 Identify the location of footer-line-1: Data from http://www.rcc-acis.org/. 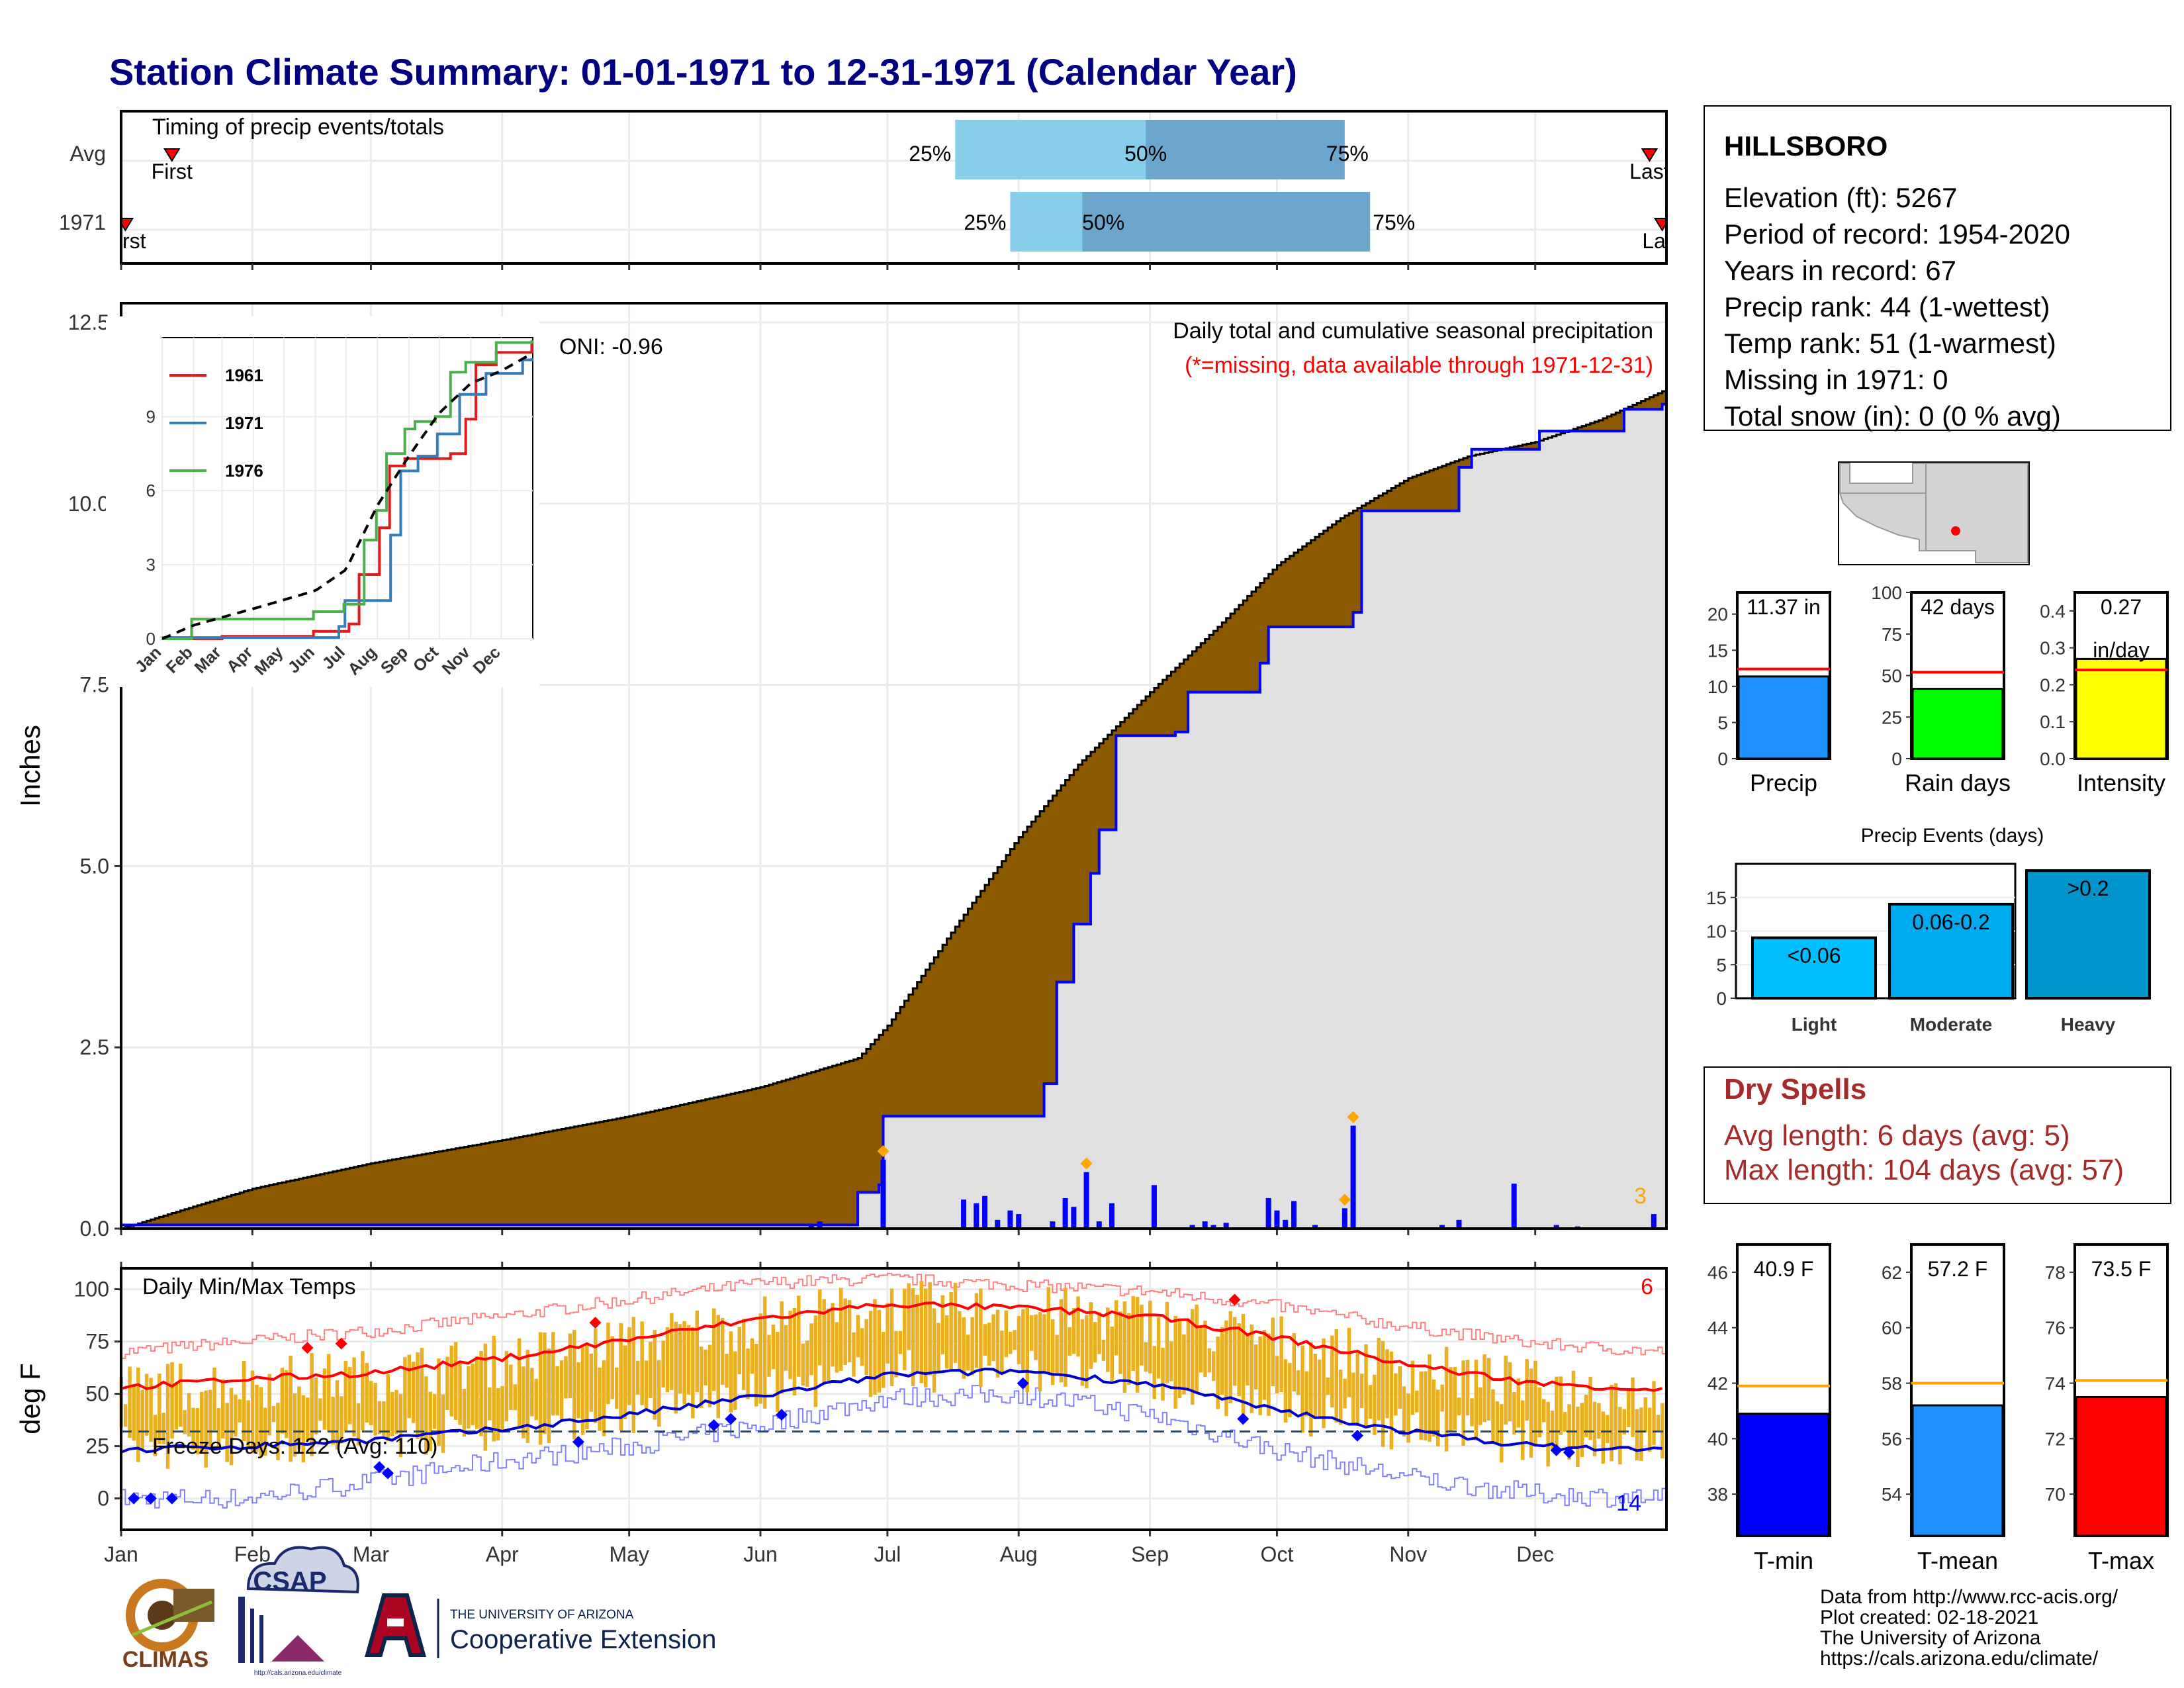
(1969, 1597).